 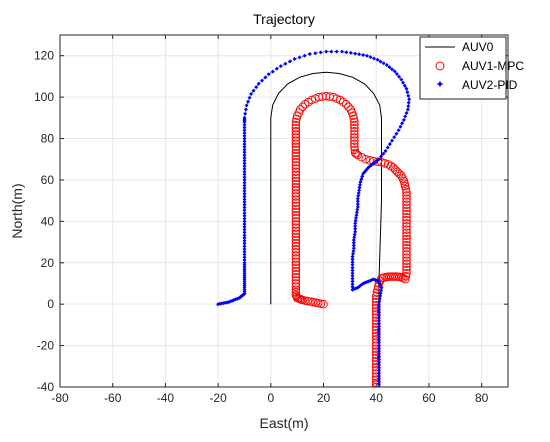 I want to click on x-tick-label: -40, so click(x=166, y=398).